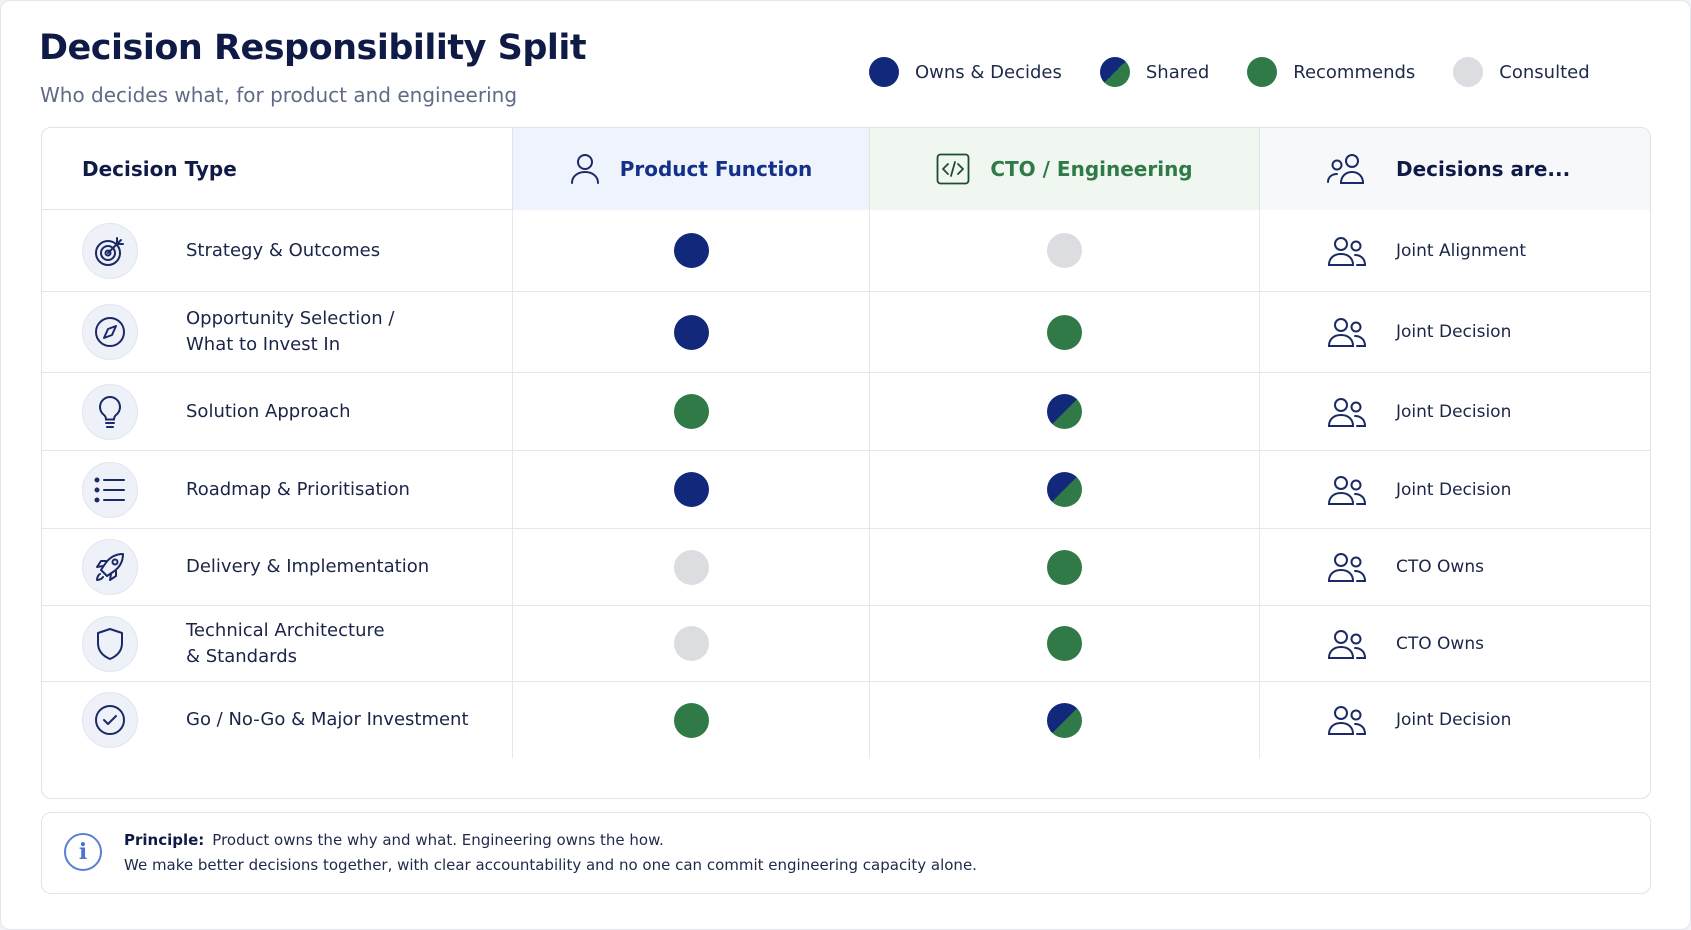 The width and height of the screenshot is (1691, 930). What do you see at coordinates (716, 169) in the screenshot?
I see `header-label: Product Function` at bounding box center [716, 169].